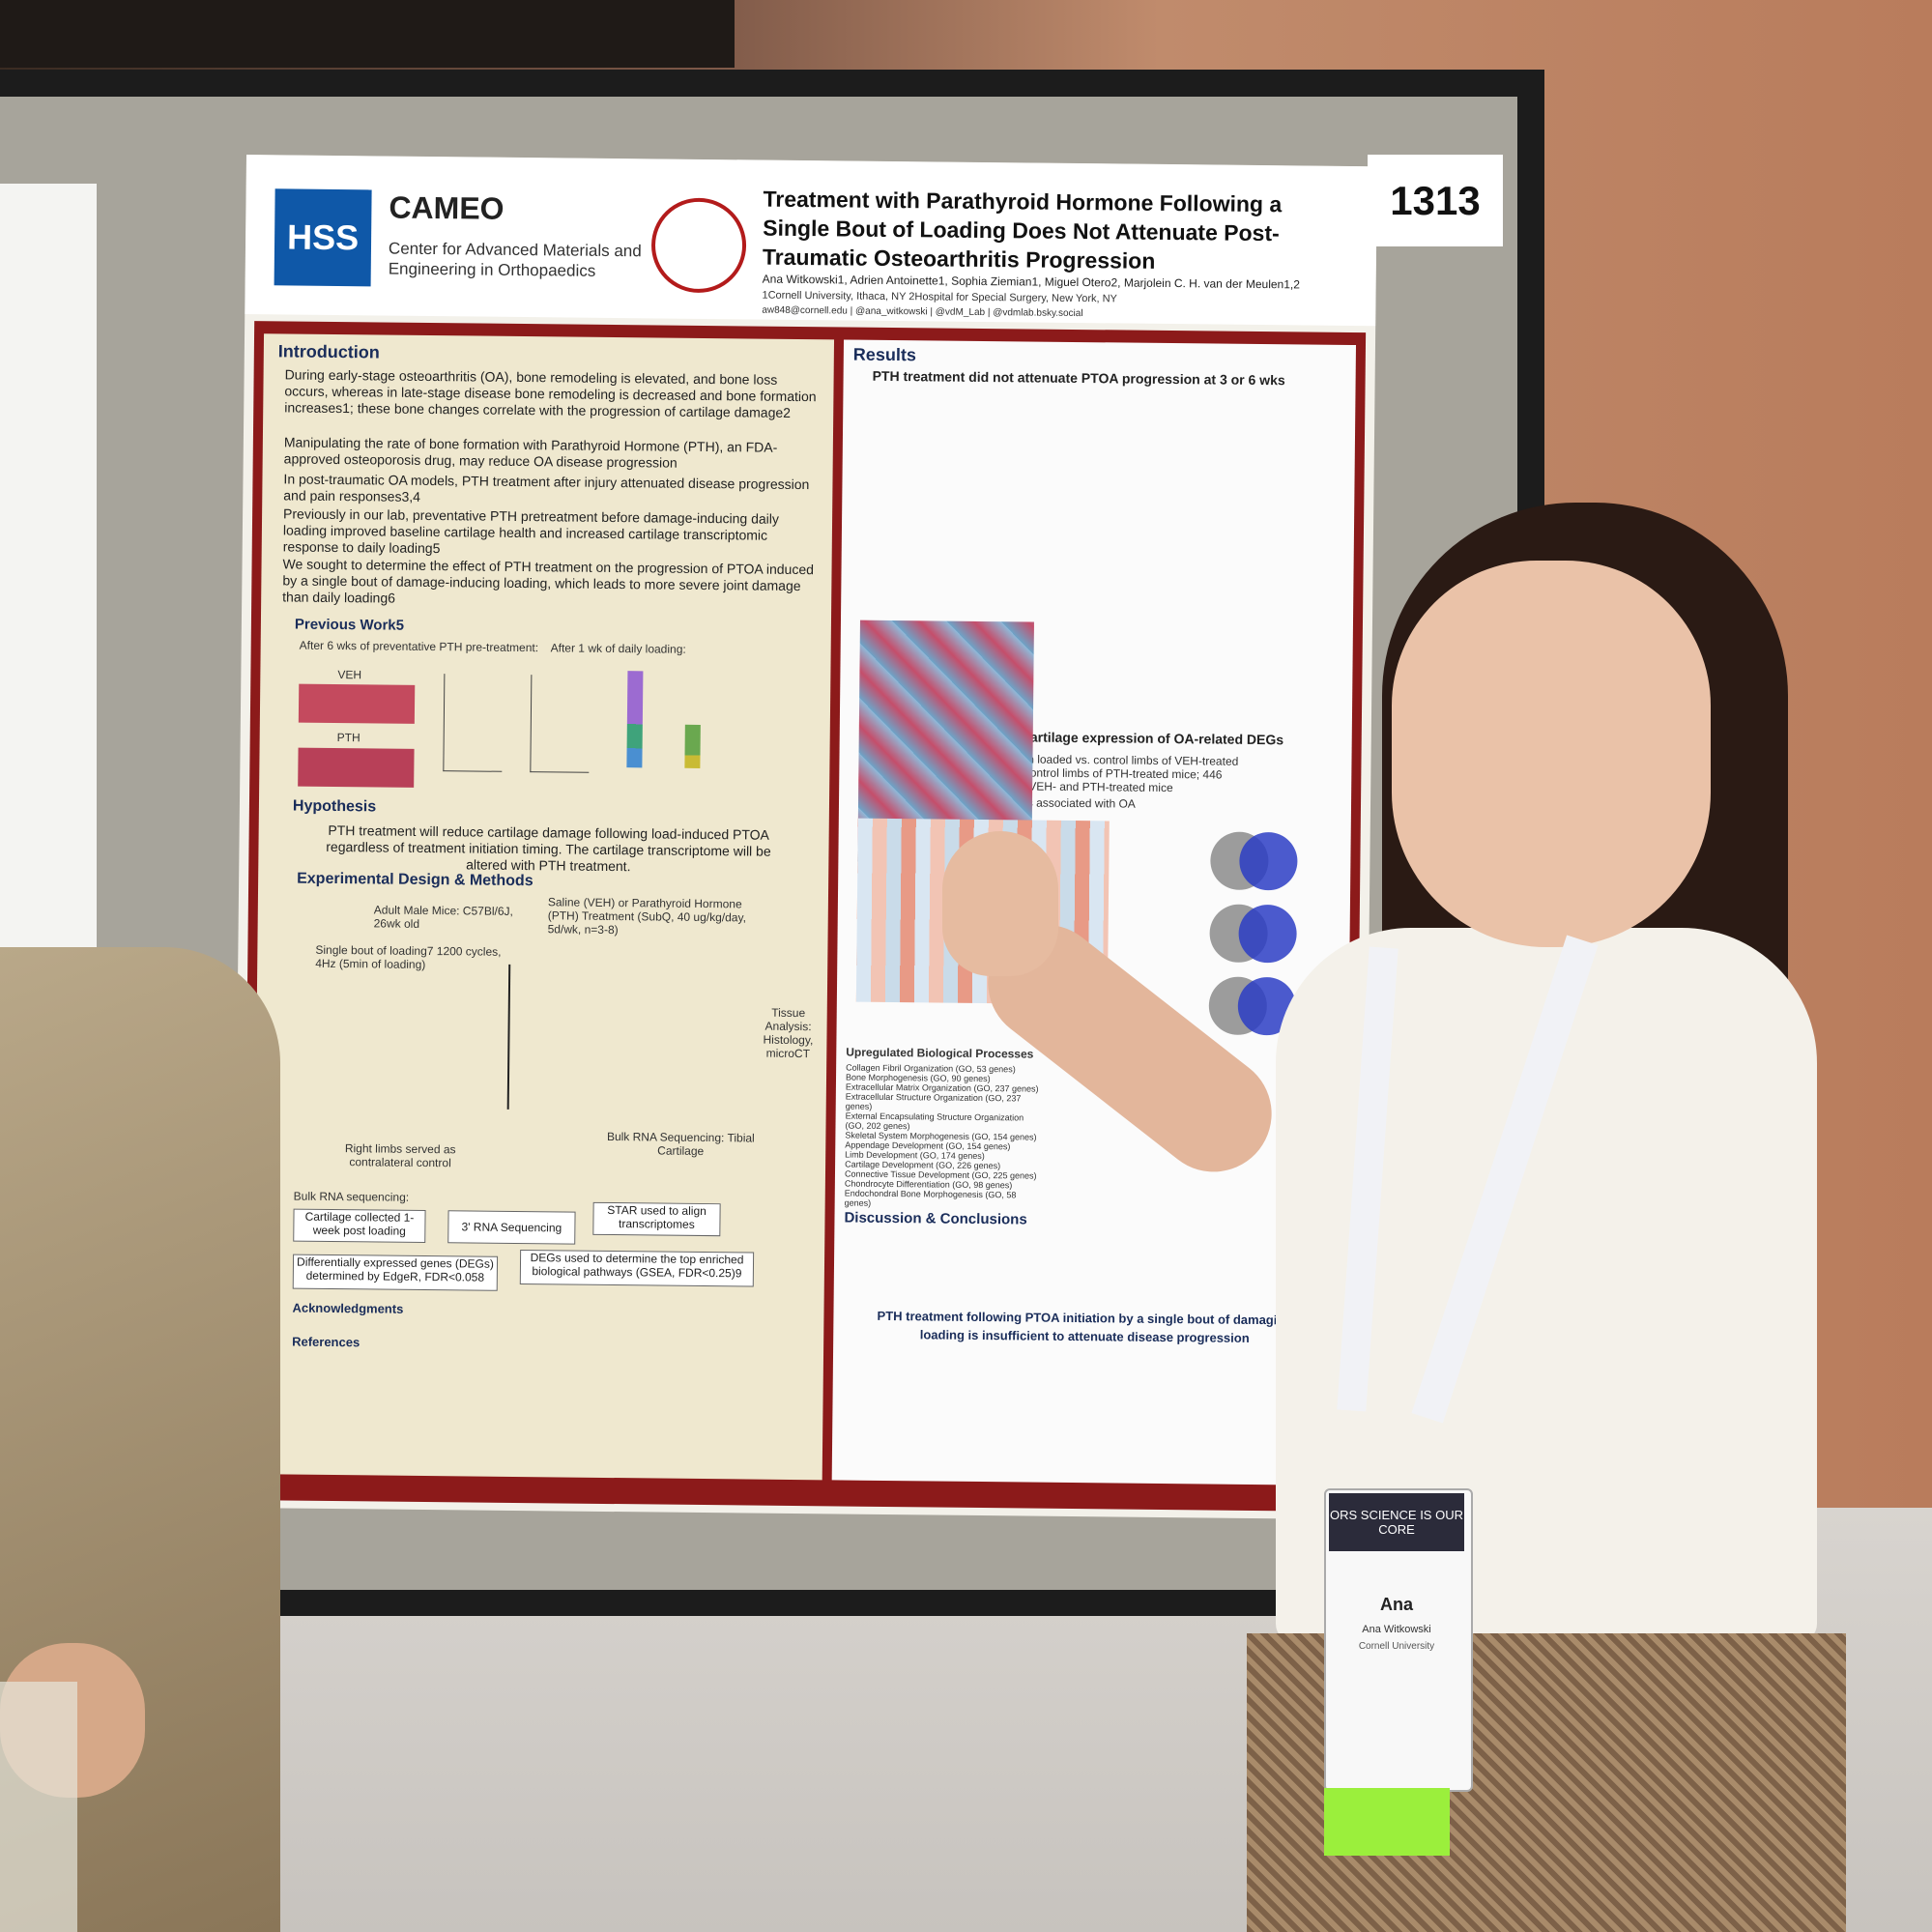 The image size is (1932, 1932). What do you see at coordinates (349, 675) in the screenshot?
I see `veh-label: VEH` at bounding box center [349, 675].